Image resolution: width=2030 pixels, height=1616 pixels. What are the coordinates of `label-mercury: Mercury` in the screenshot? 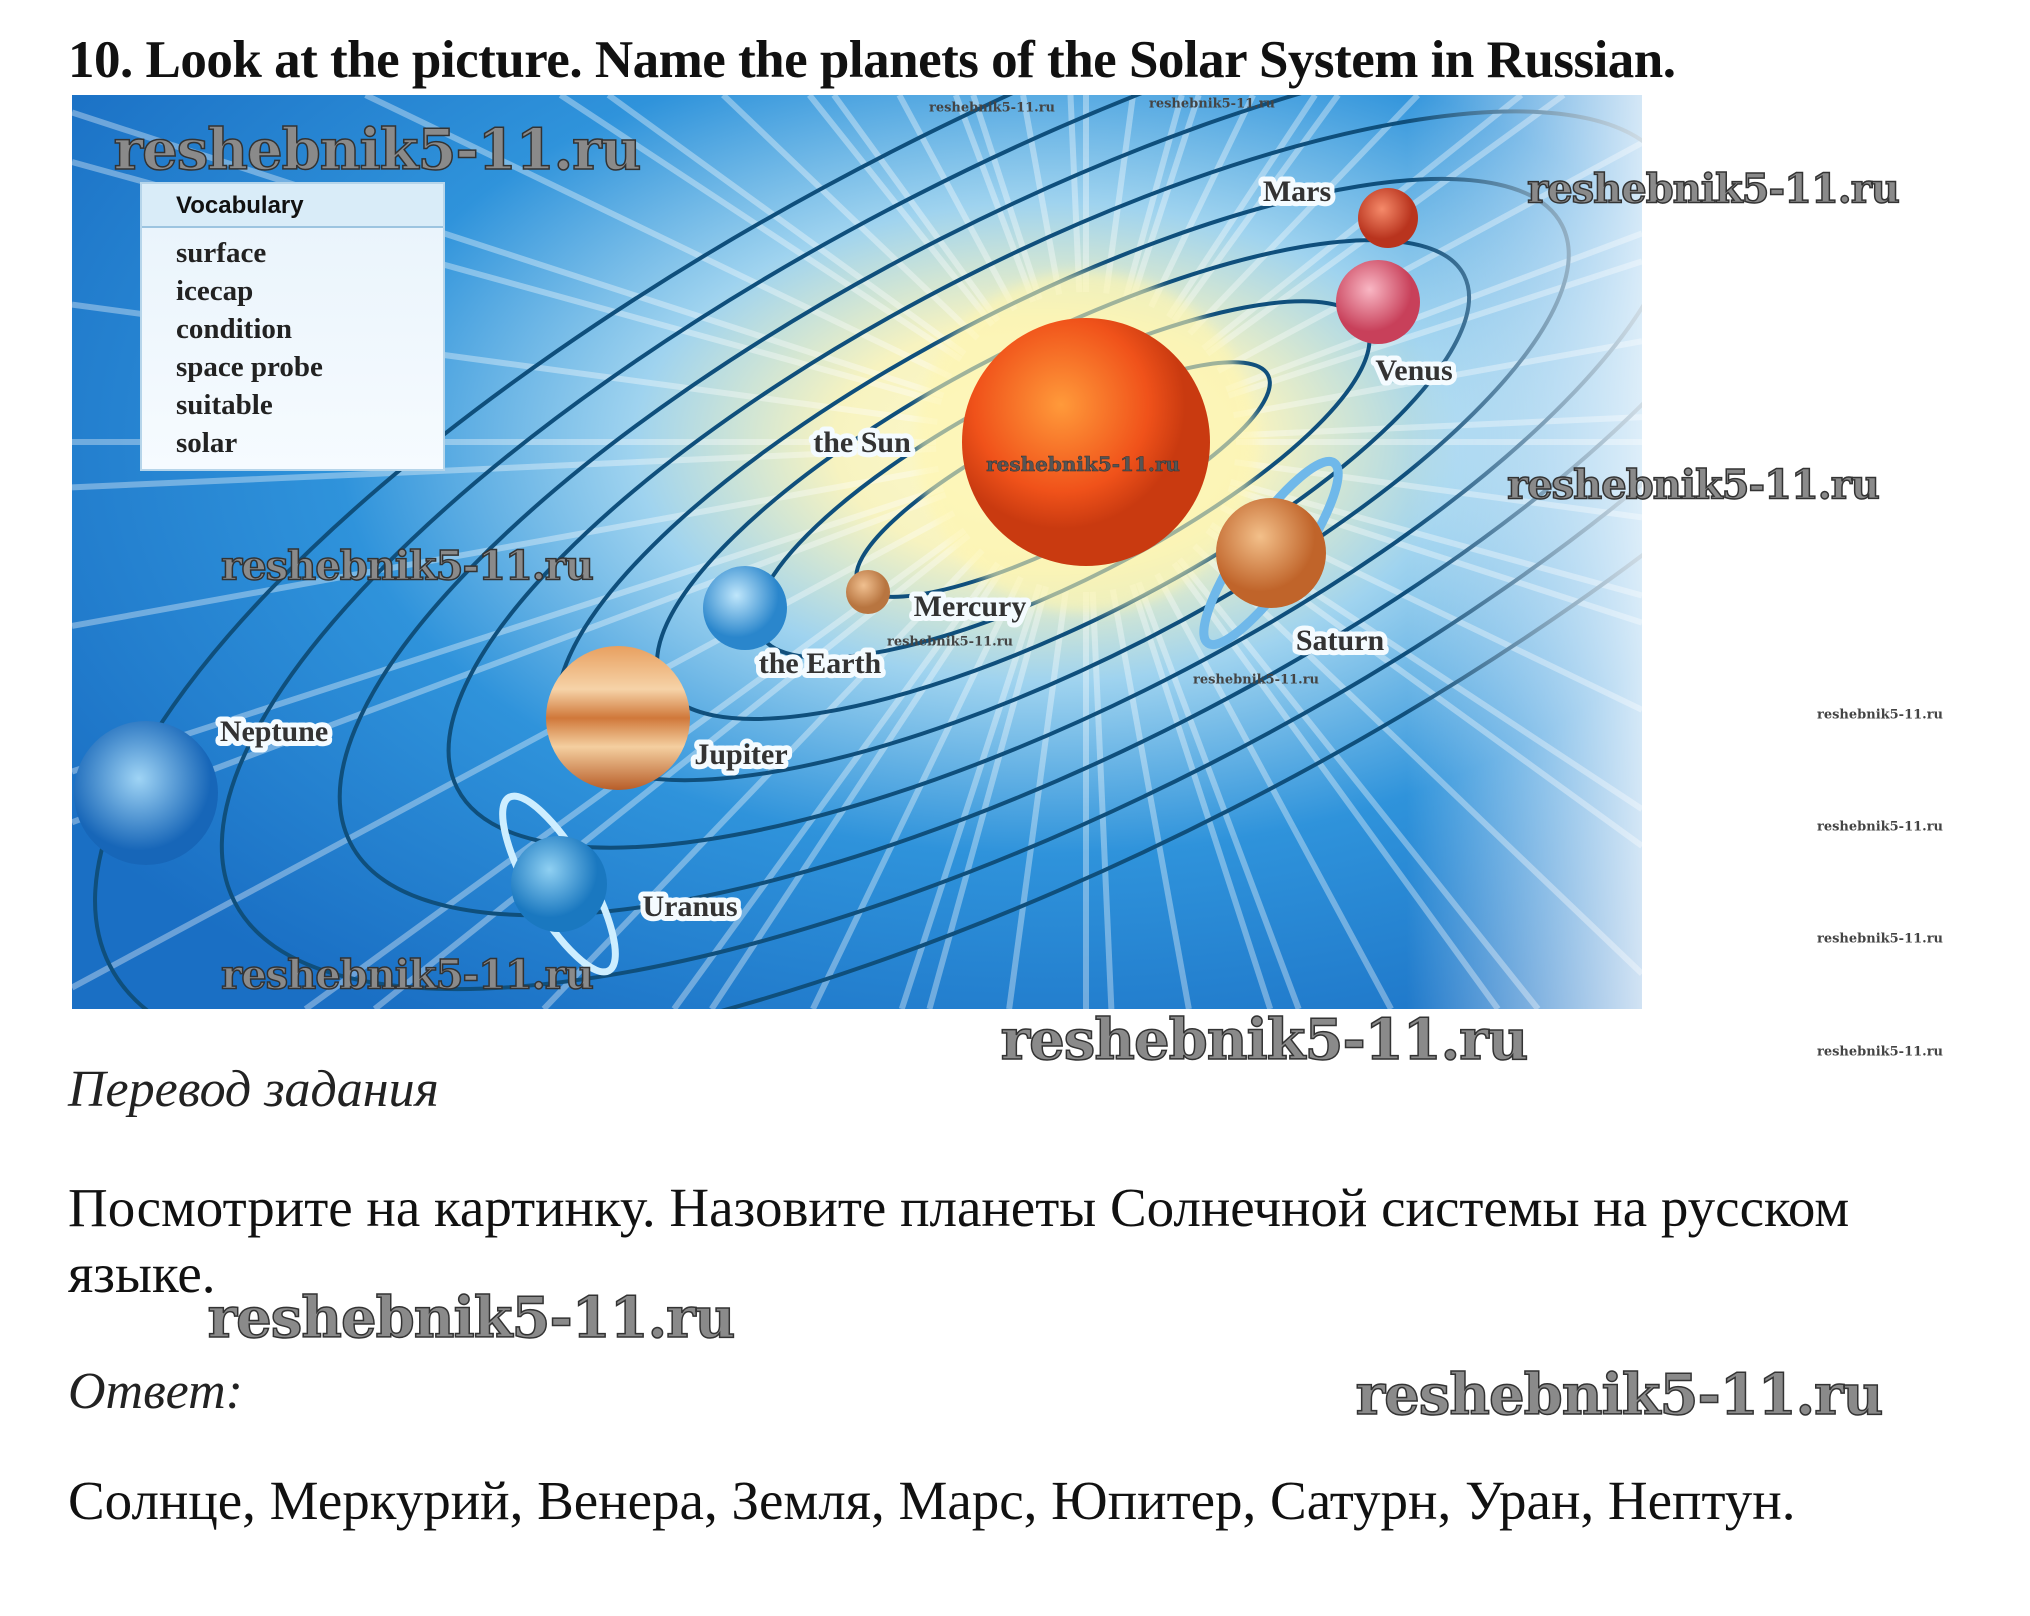 It's located at (970, 606).